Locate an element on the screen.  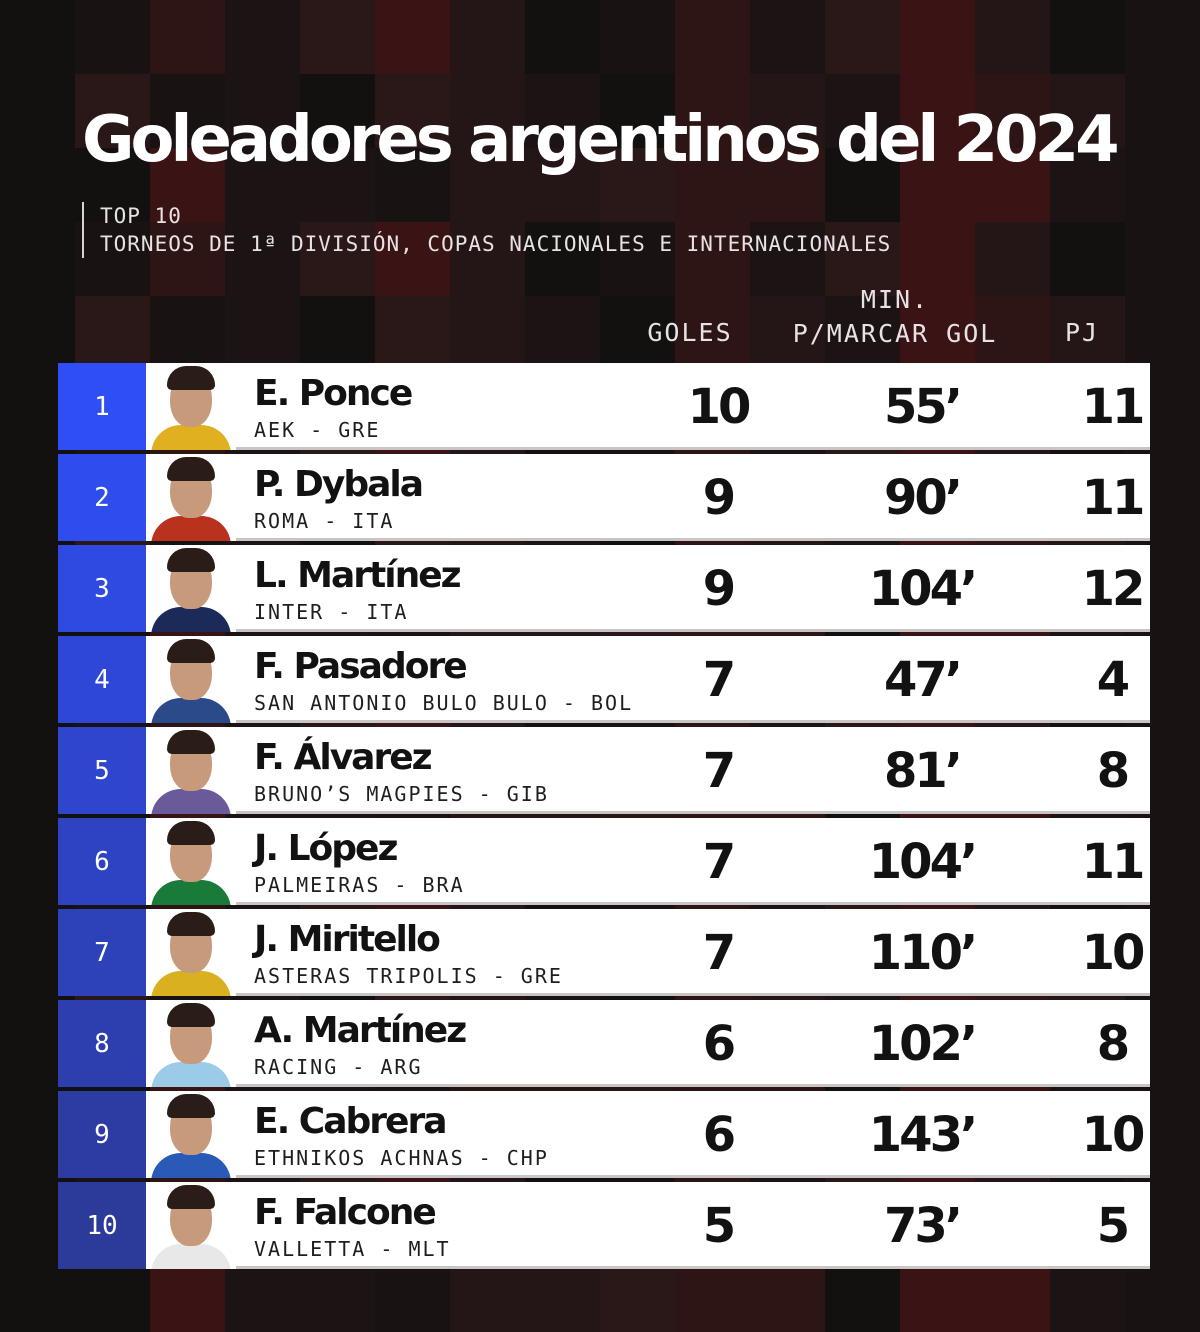
player-info: J. López PALMEIRAS - BRA is located at coordinates (446, 861).